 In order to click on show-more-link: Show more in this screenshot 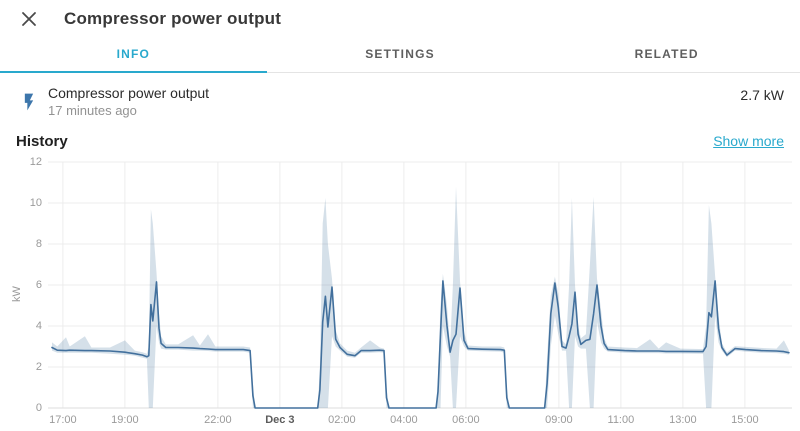, I will do `click(748, 141)`.